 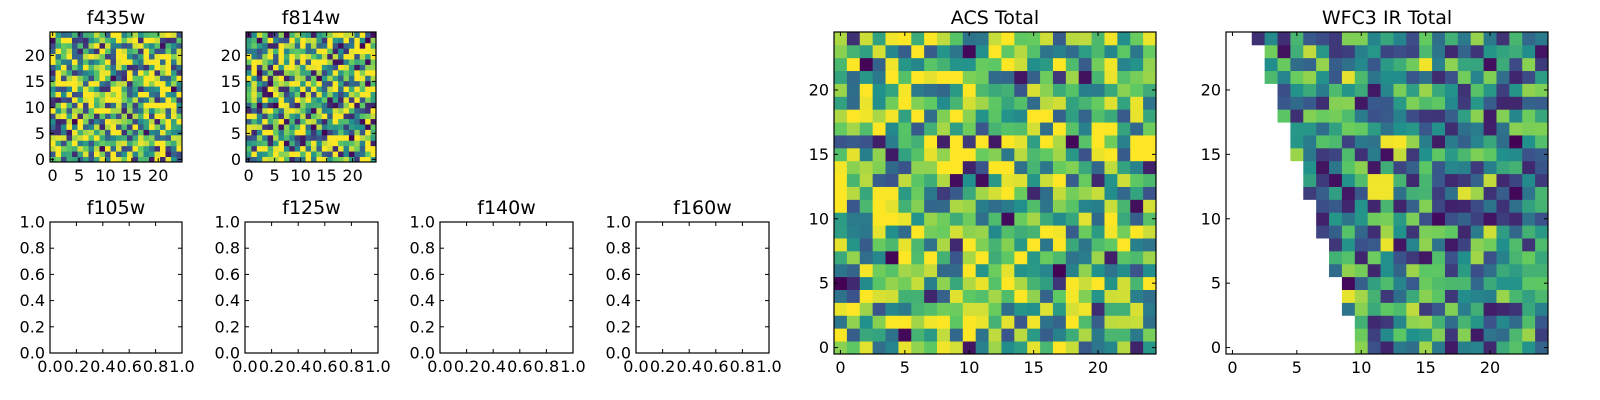 I want to click on x-tick-label: 5, so click(x=905, y=367).